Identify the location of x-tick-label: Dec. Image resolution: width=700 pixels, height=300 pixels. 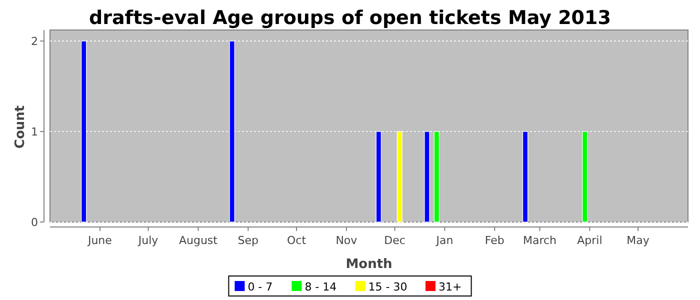
(395, 240).